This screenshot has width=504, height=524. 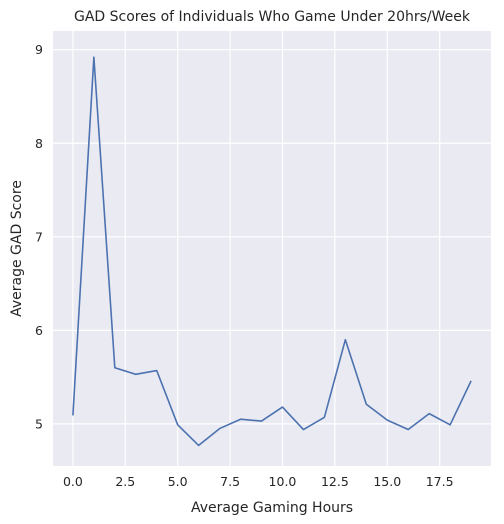 I want to click on x-tick-label: 7.5, so click(x=230, y=481).